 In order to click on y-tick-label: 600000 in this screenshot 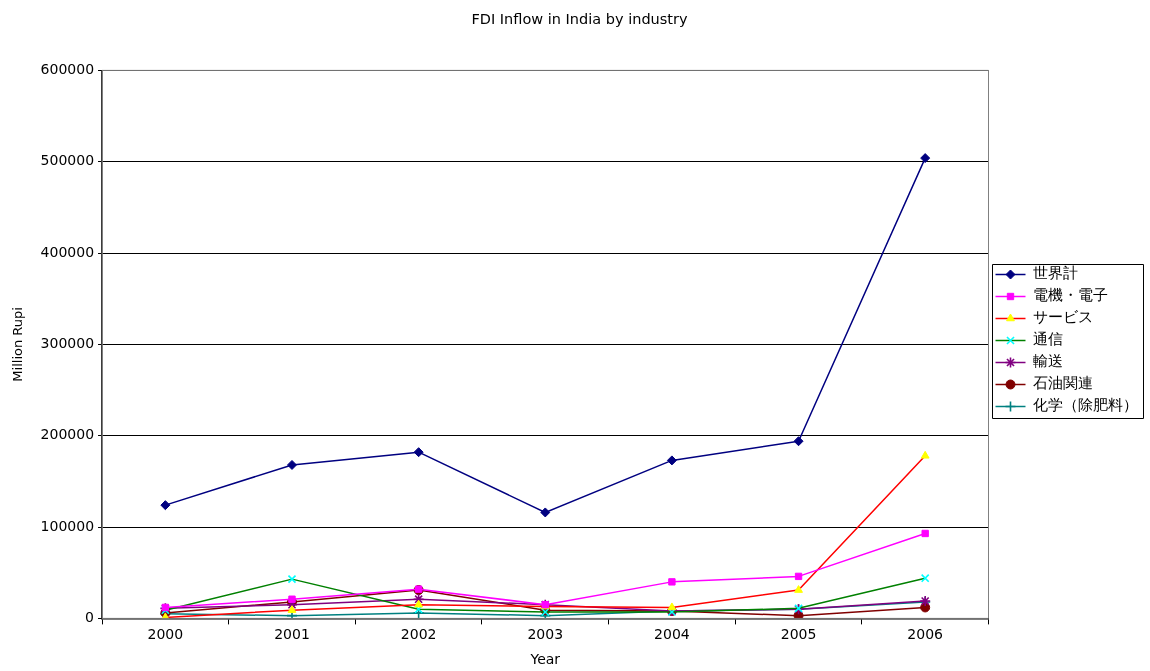, I will do `click(67, 69)`.